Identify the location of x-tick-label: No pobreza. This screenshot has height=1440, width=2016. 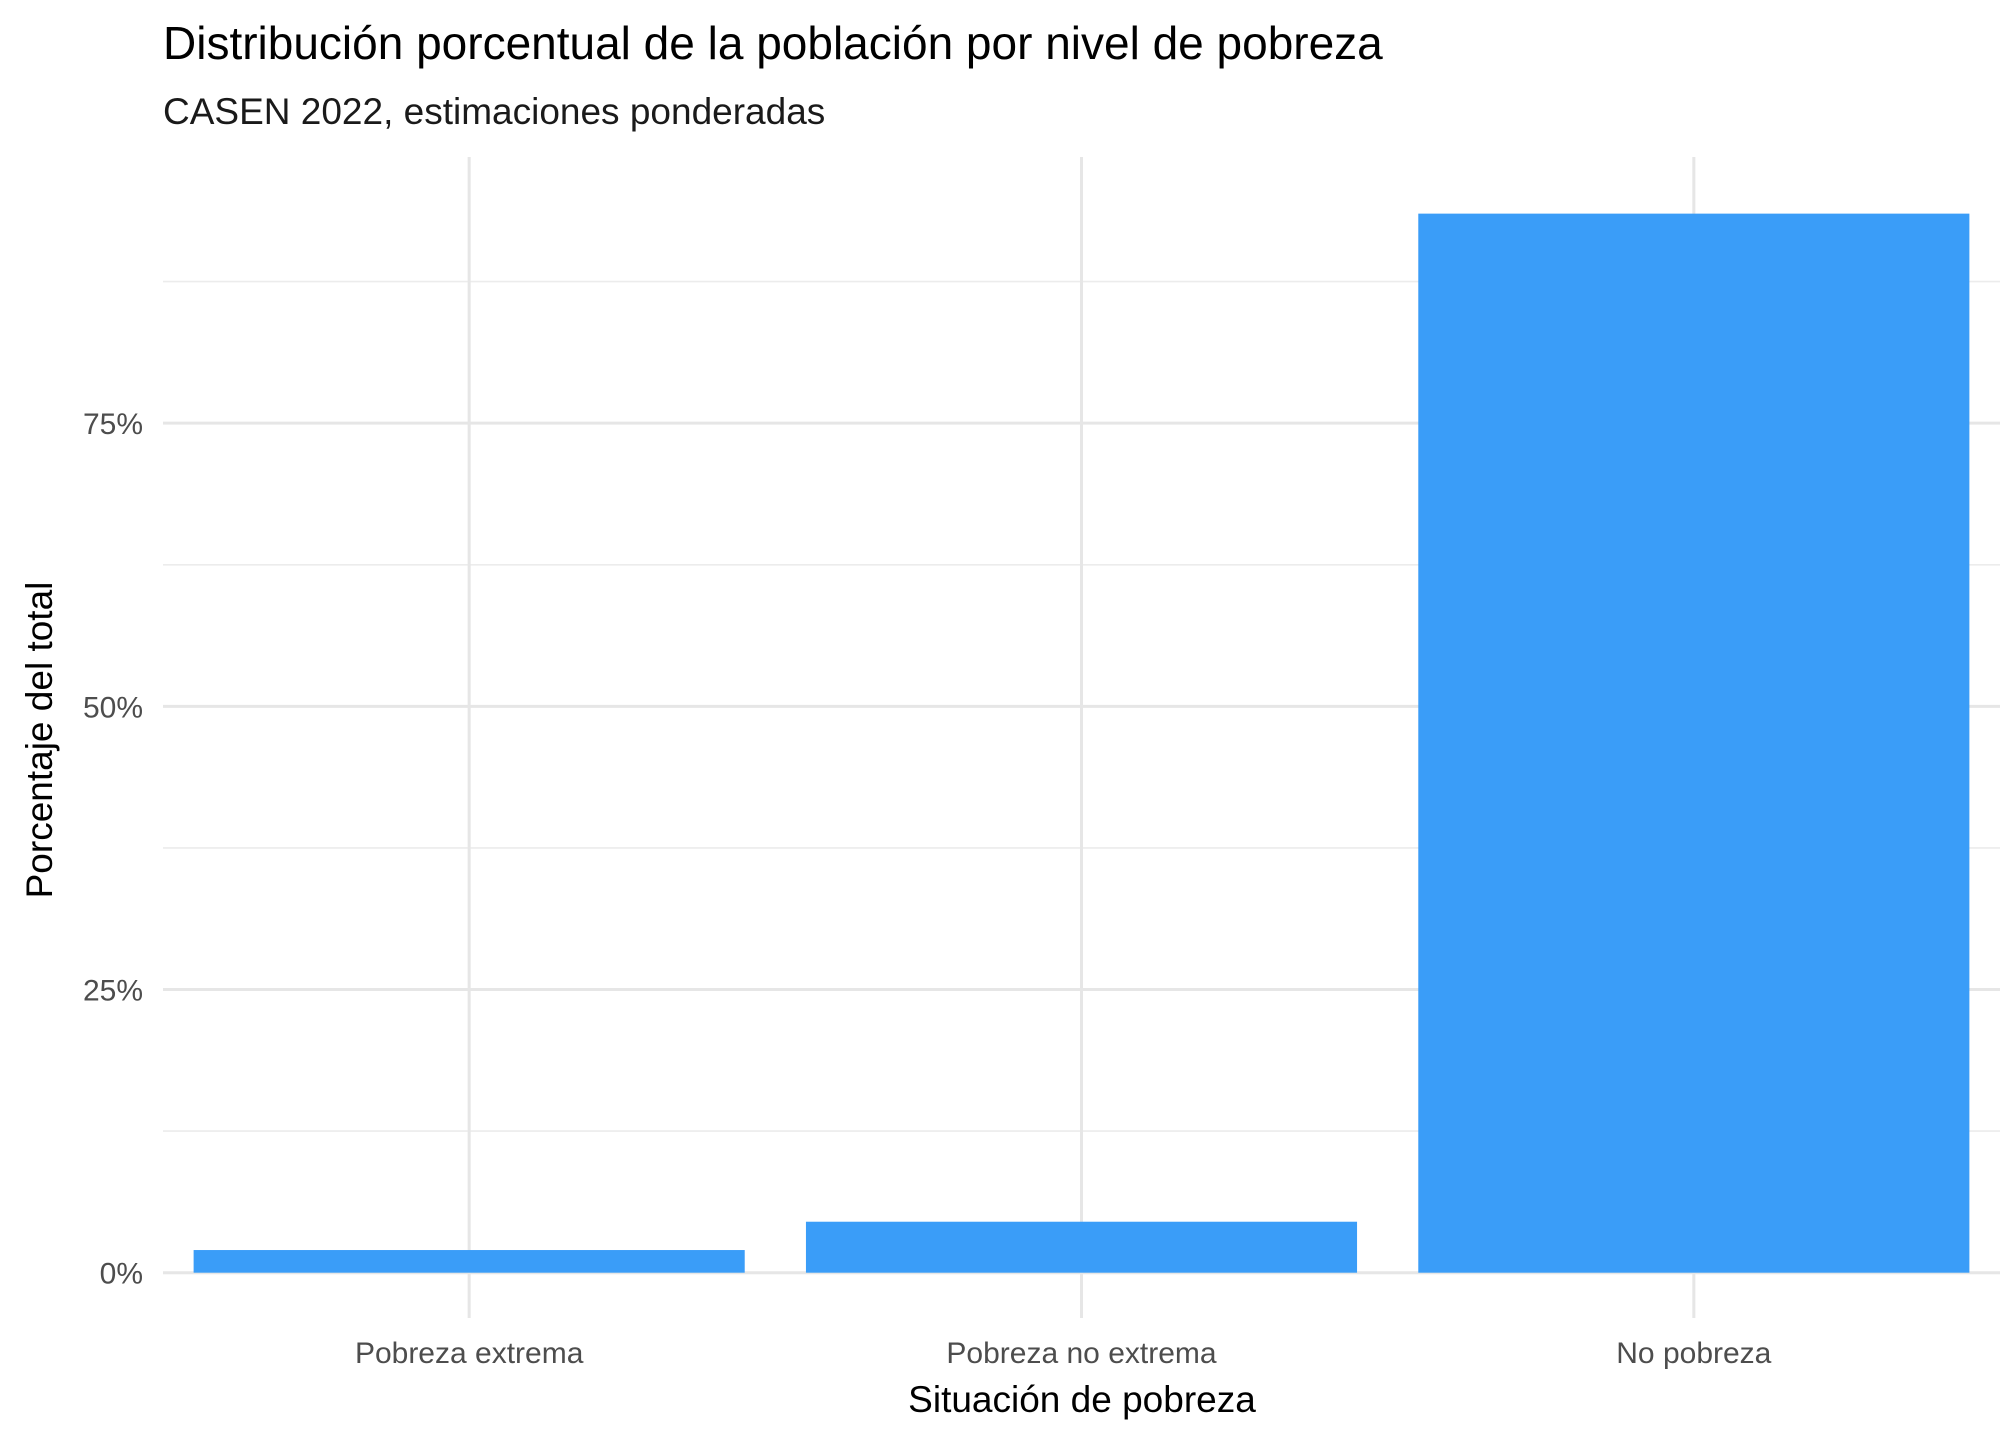
(1693, 1353).